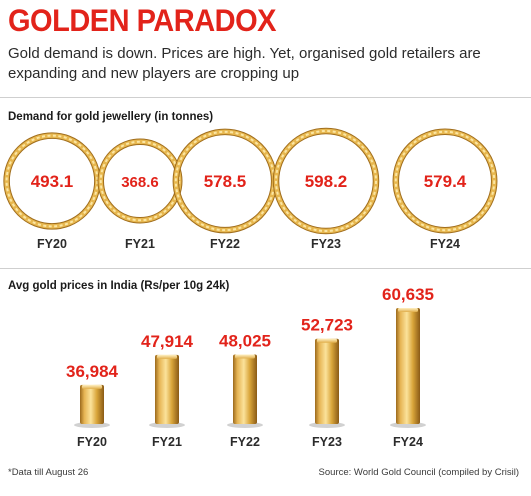 This screenshot has height=496, width=531. I want to click on demand-bubble: 579.4 FY24, so click(445, 189).